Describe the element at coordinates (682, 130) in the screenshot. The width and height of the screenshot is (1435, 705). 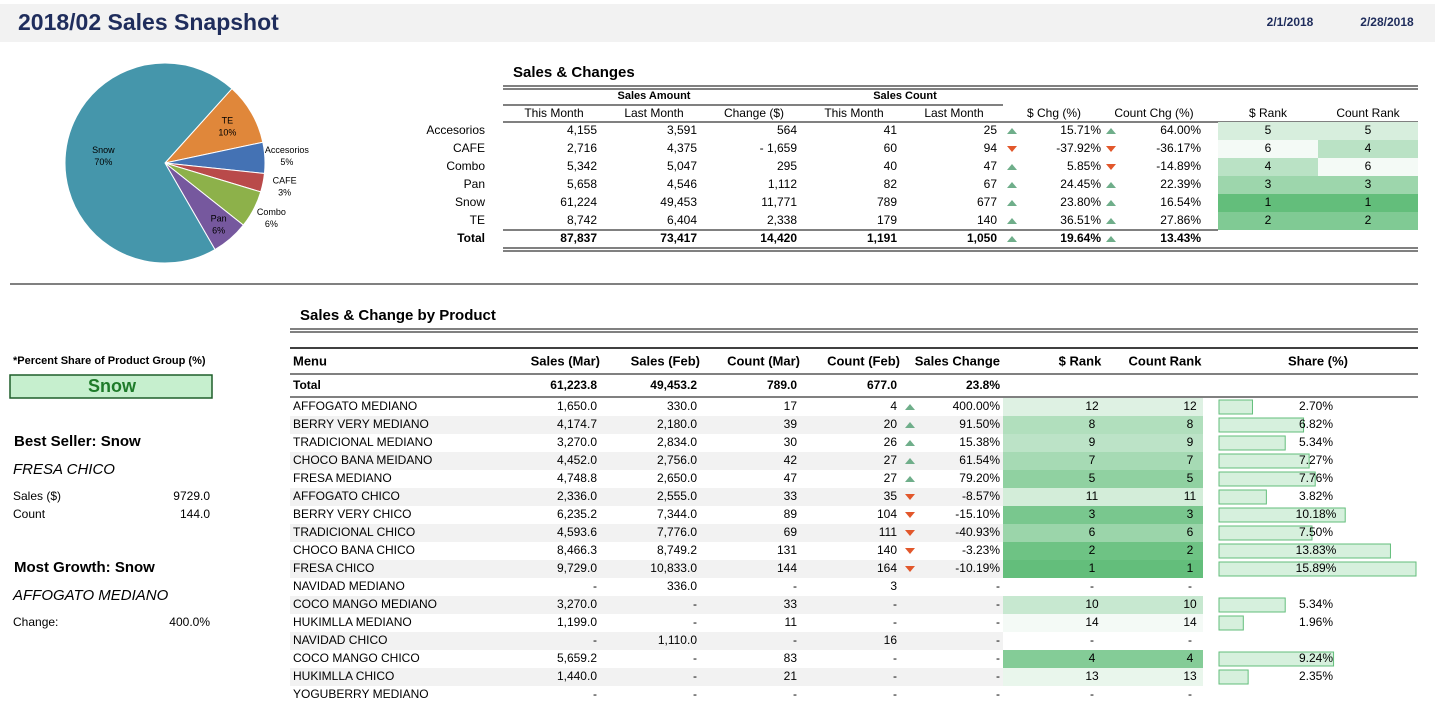
I see `cell: 3,591` at that location.